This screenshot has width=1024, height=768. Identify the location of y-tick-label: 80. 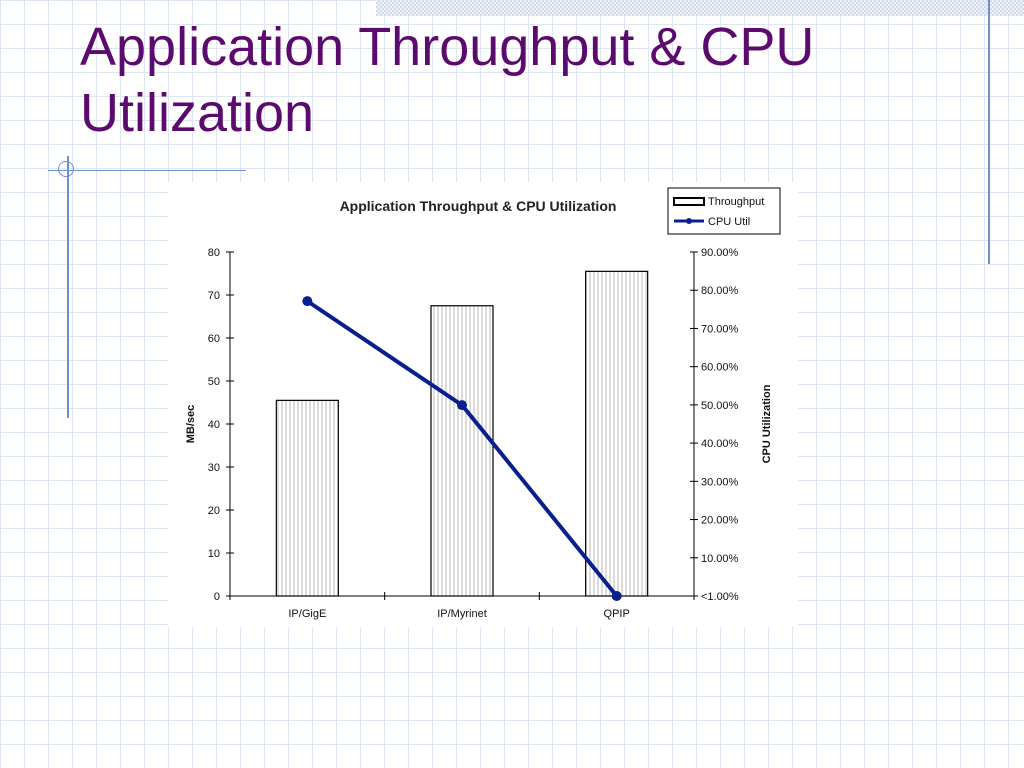
(214, 253).